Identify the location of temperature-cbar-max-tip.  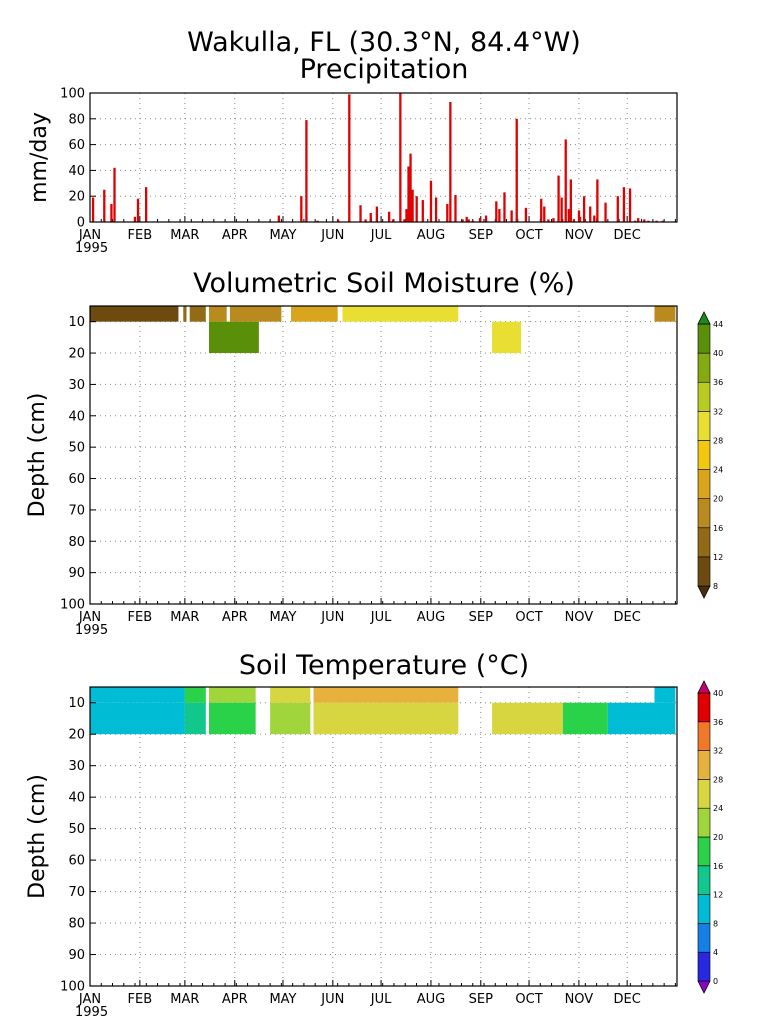
(704, 687).